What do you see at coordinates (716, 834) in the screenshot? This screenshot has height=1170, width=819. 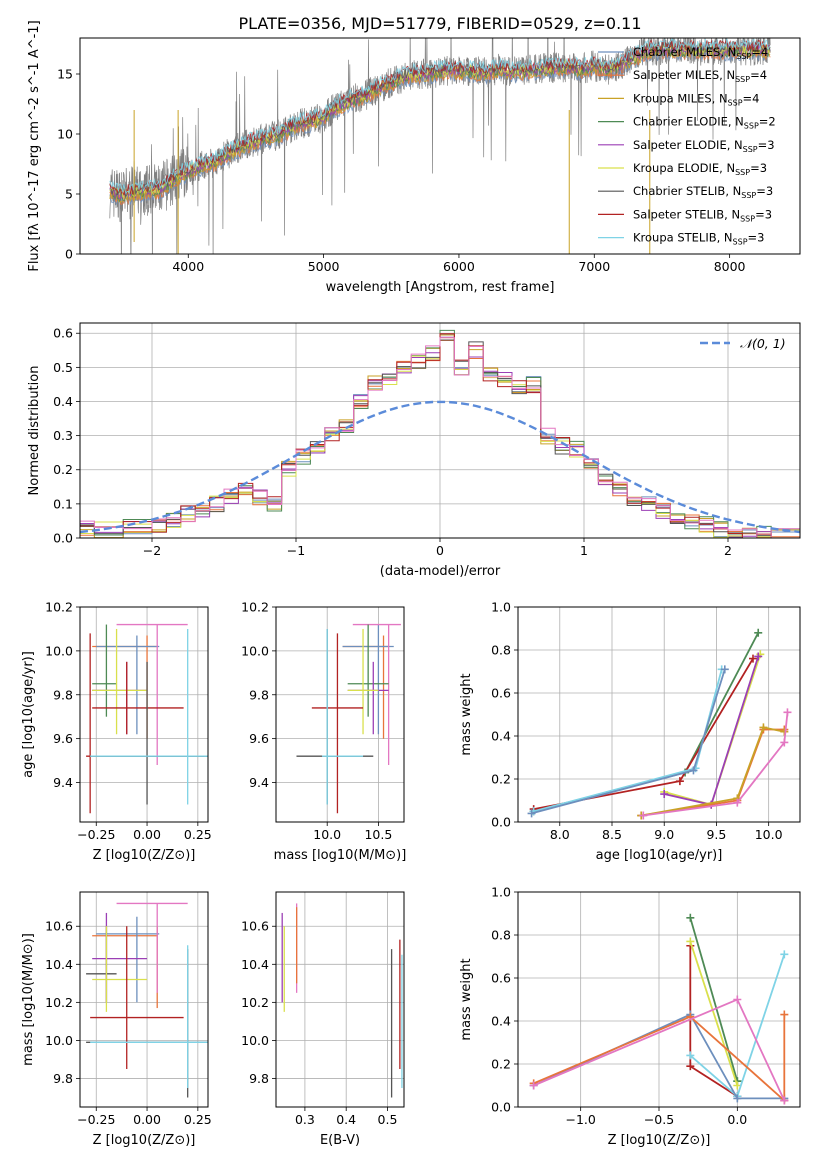 I see `x-tick-label: 9.5` at bounding box center [716, 834].